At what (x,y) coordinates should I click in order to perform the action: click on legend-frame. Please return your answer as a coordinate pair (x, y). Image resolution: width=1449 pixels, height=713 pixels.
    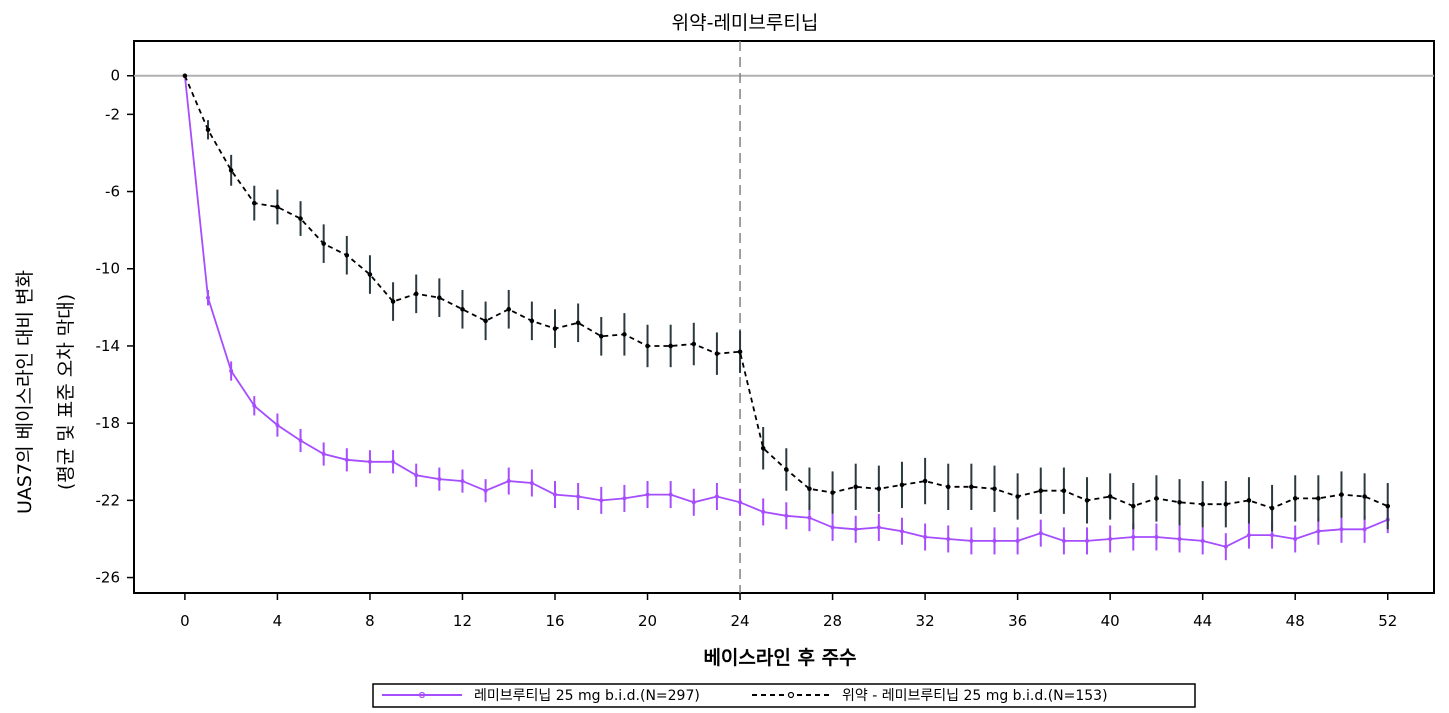
    Looking at the image, I should click on (784, 695).